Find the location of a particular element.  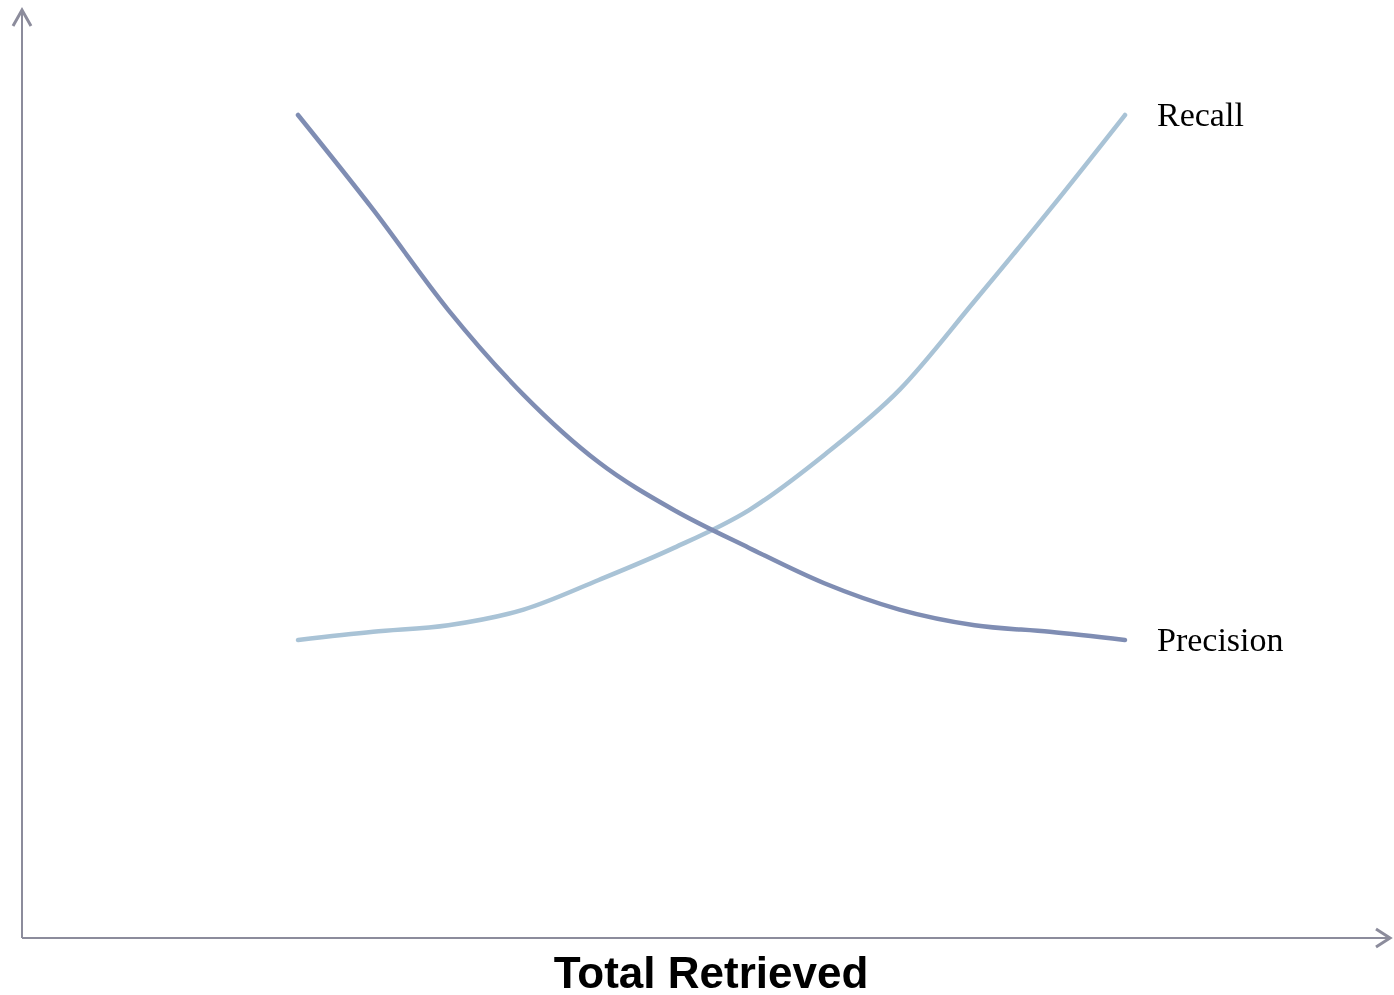

series-label: Recall is located at coordinates (1200, 114).